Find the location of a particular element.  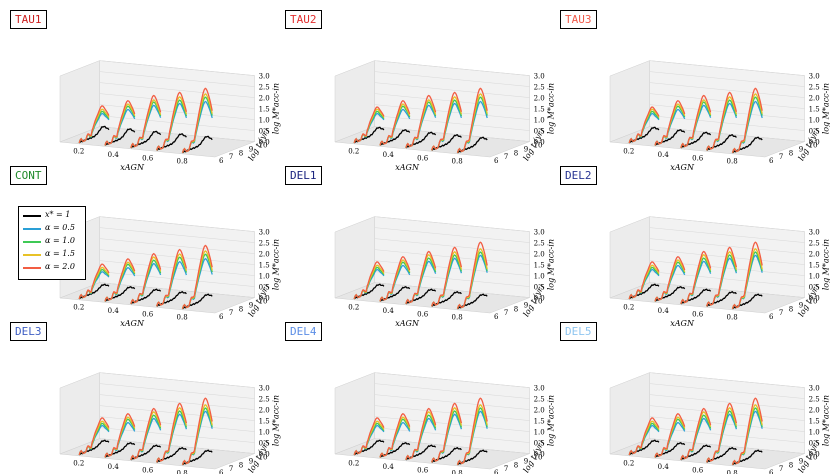

legend-item: α = 0.5 is located at coordinates (54, 229).